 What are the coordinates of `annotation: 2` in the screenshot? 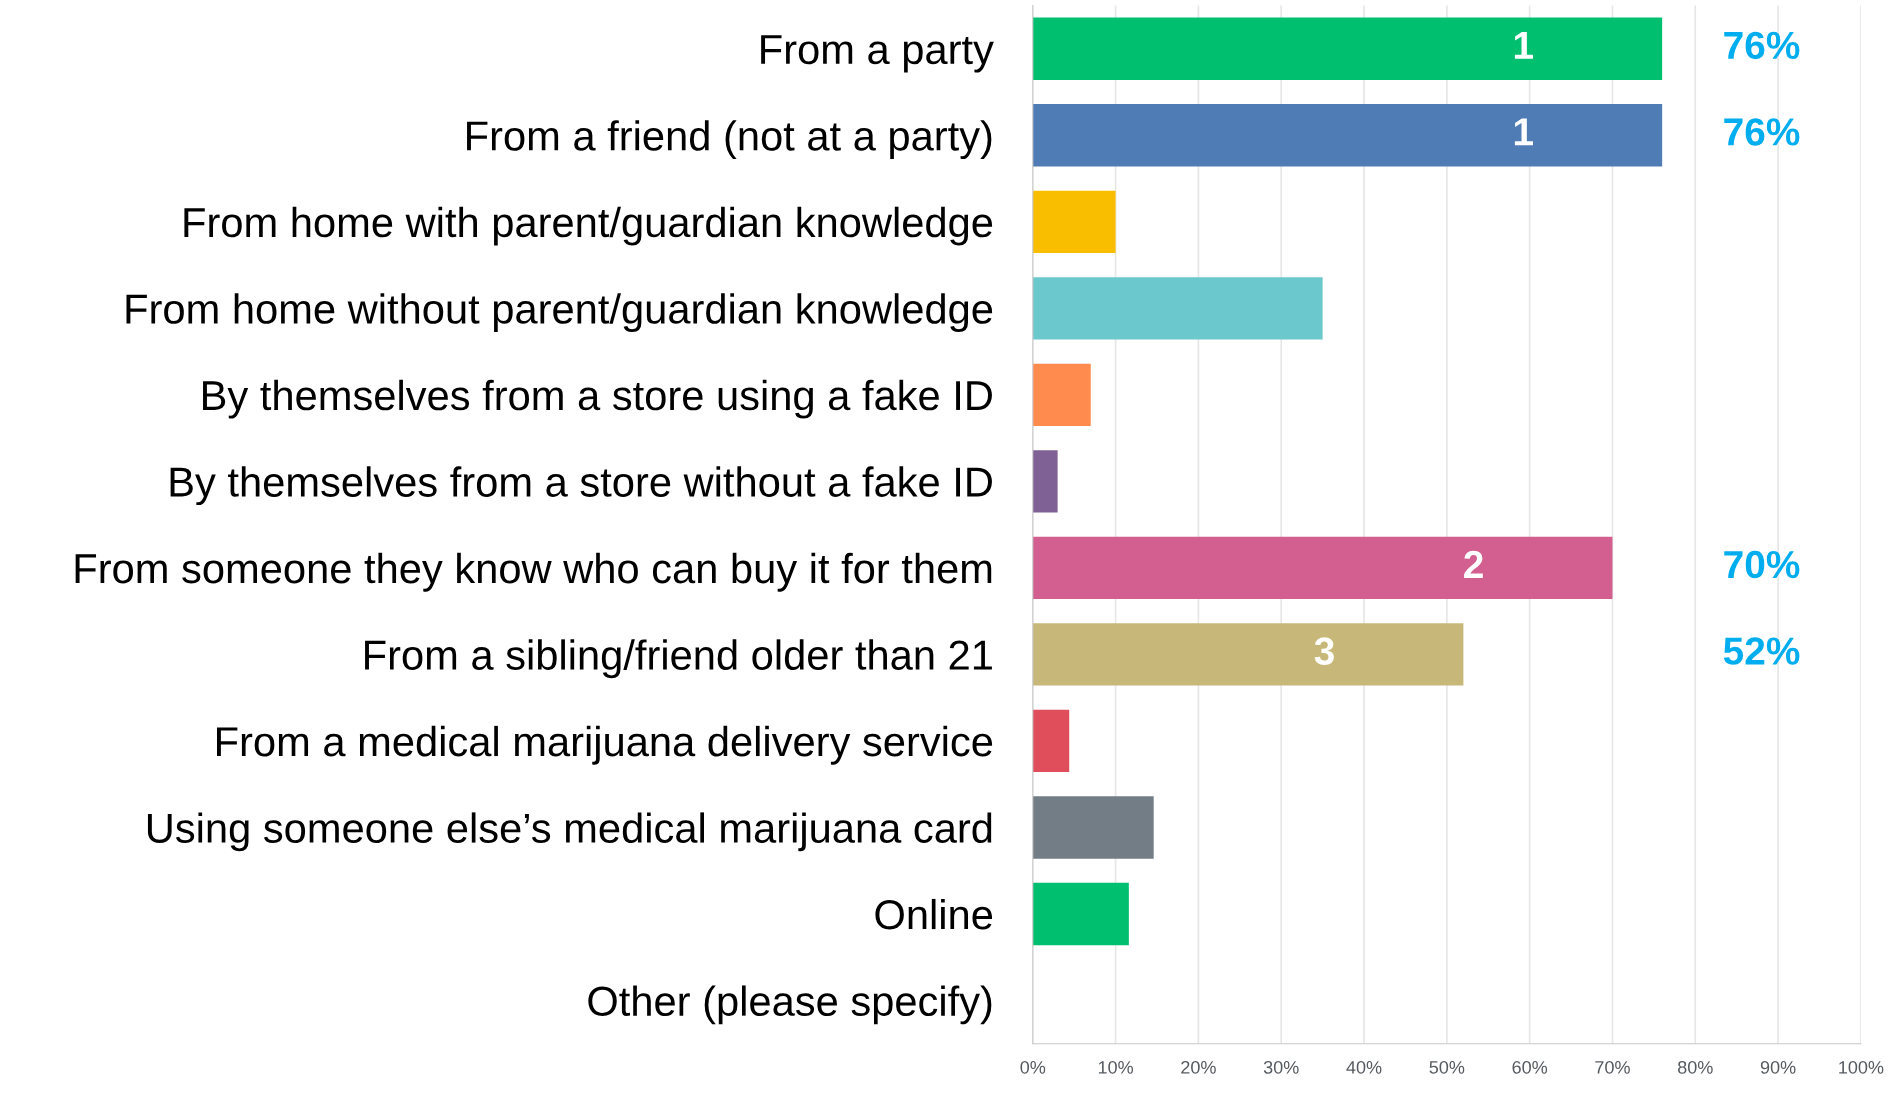 It's located at (1473, 564).